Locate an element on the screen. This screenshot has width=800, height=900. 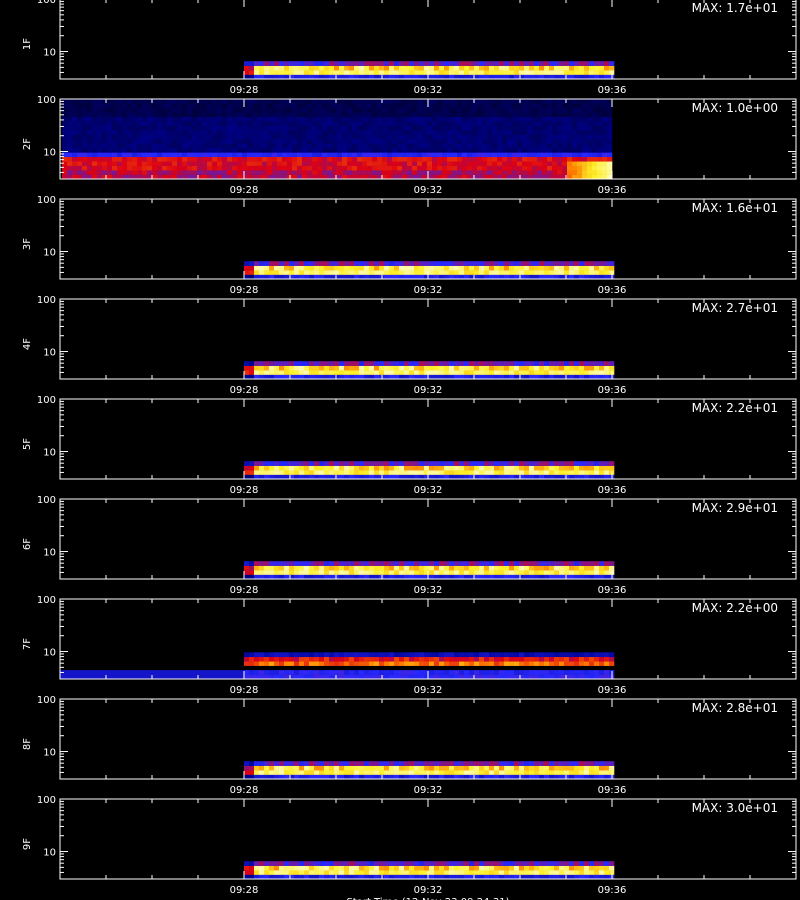
max-label: MAX: 1.0e+00 is located at coordinates (735, 108).